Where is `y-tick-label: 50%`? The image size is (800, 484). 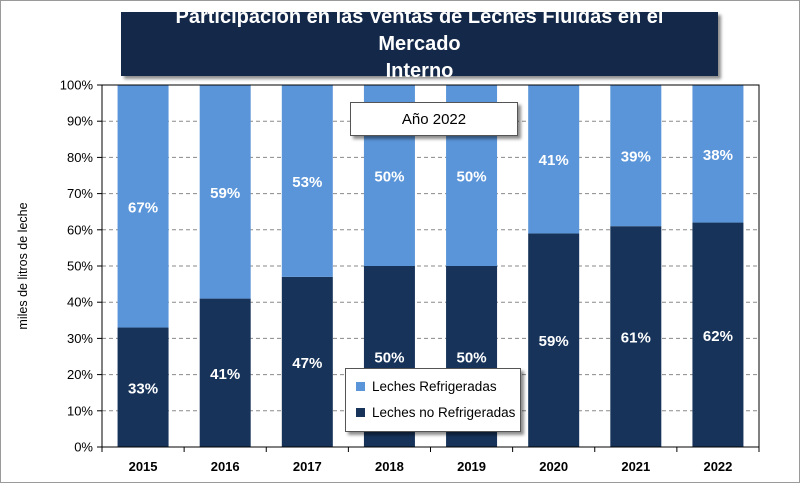
y-tick-label: 50% is located at coordinates (80, 266).